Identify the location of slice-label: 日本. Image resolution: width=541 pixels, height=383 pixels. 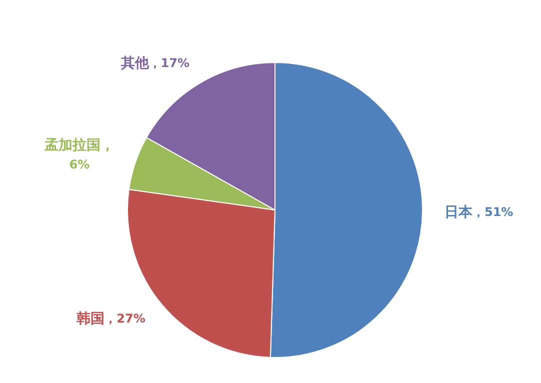
(459, 212).